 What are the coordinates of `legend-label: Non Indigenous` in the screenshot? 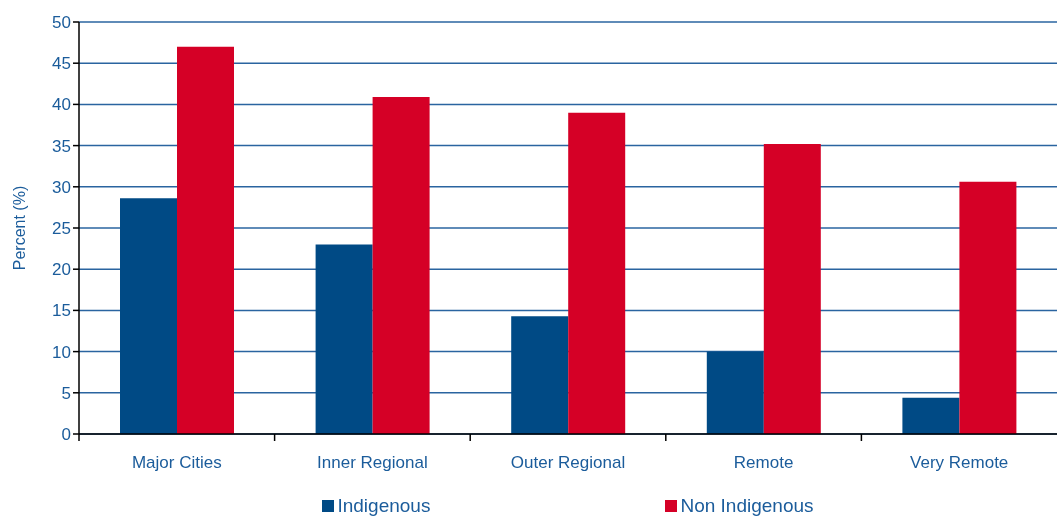 It's located at (746, 506).